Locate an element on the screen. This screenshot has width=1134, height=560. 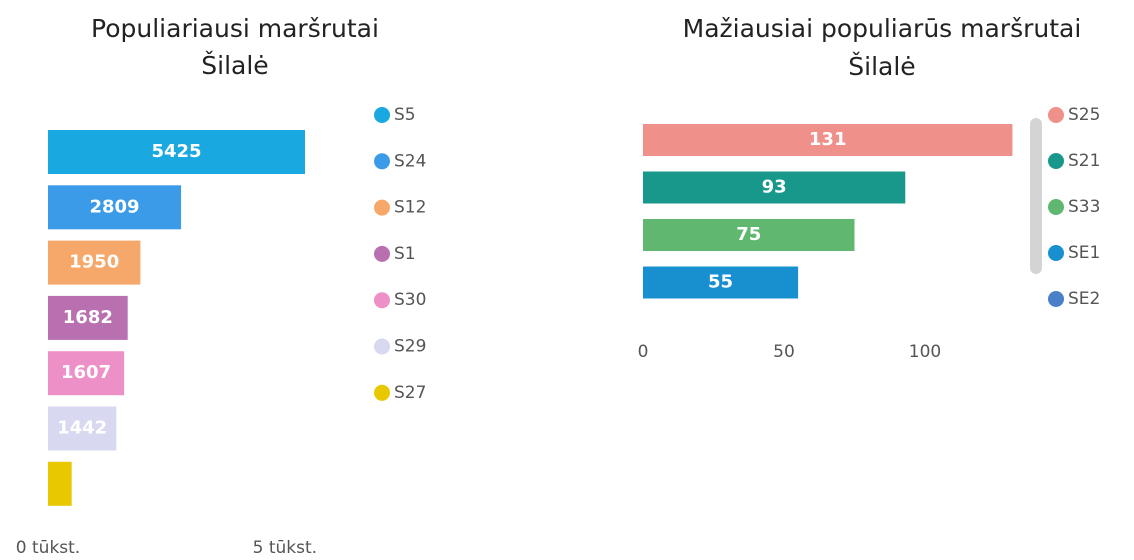
legend-label: SE2 is located at coordinates (1084, 299).